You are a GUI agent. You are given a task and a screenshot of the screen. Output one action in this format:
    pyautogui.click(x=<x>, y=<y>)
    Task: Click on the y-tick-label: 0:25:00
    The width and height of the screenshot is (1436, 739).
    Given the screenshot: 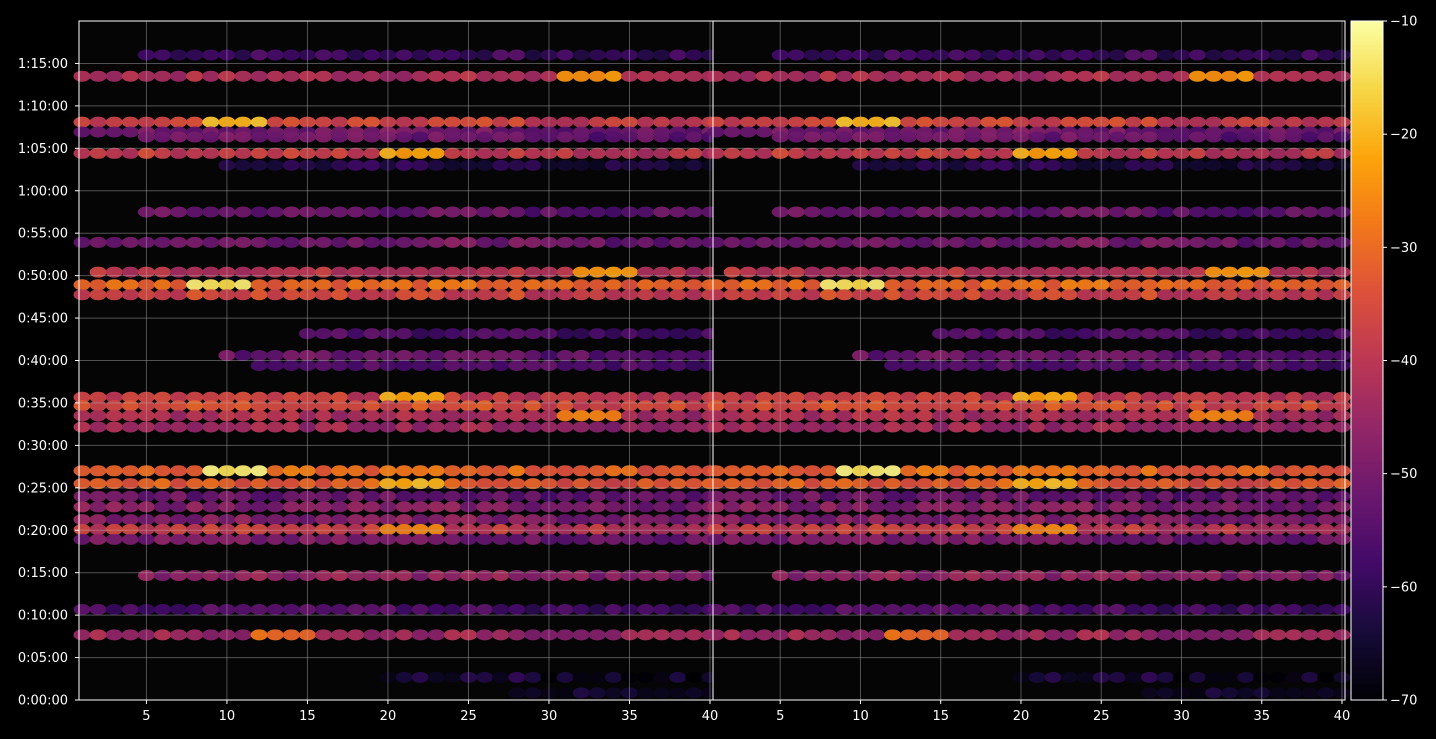 What is the action you would take?
    pyautogui.click(x=43, y=488)
    